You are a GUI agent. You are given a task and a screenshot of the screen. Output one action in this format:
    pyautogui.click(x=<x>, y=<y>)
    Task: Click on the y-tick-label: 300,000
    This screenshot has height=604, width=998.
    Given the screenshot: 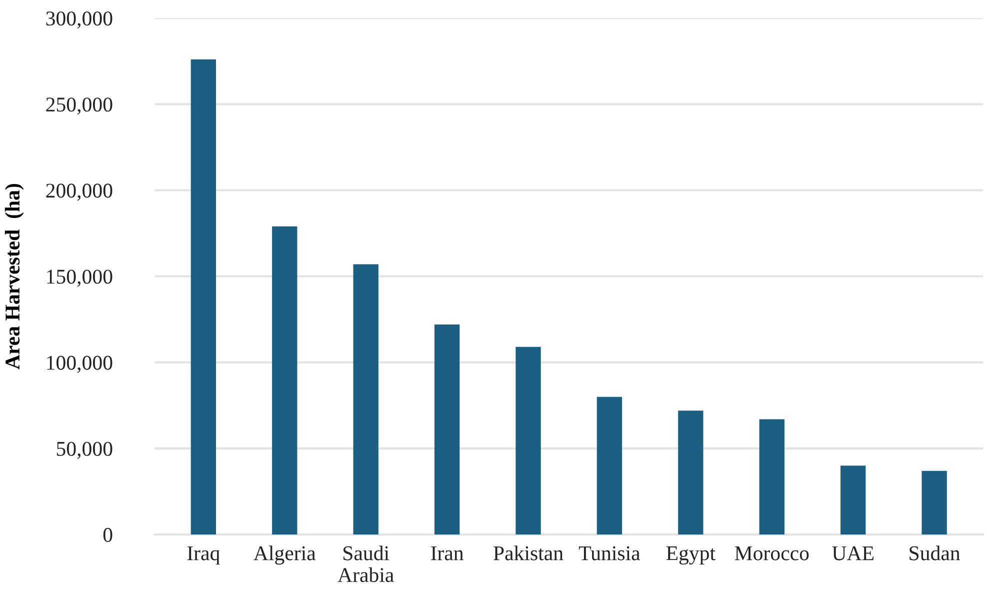 What is the action you would take?
    pyautogui.click(x=79, y=20)
    